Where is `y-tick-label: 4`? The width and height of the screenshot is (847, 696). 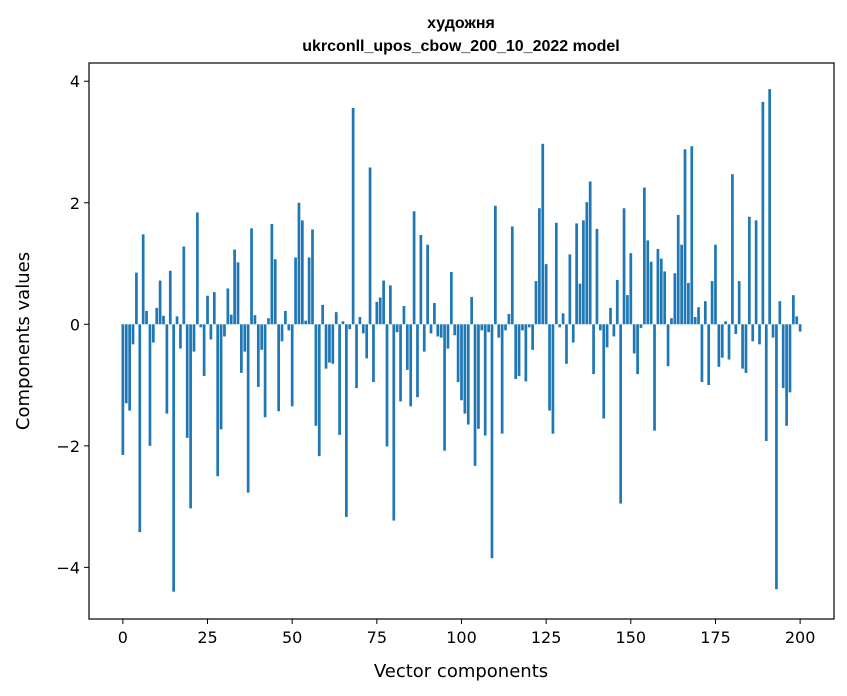 y-tick-label: 4 is located at coordinates (75, 81).